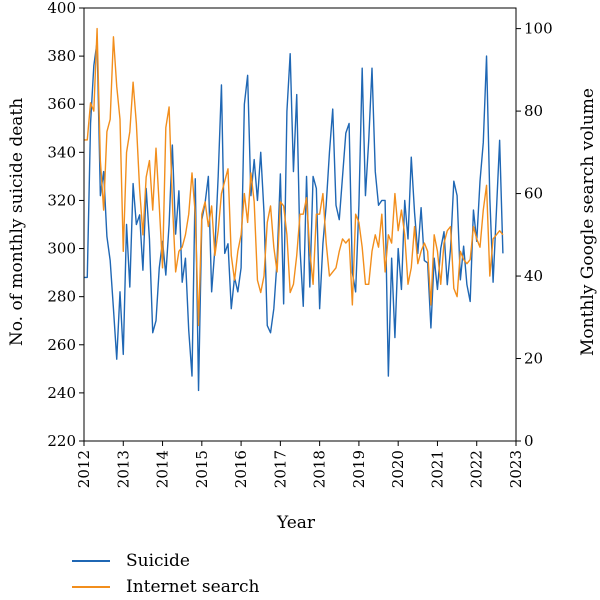 The image size is (600, 600). I want to click on y-tick-label-right-100: 100, so click(538, 29).